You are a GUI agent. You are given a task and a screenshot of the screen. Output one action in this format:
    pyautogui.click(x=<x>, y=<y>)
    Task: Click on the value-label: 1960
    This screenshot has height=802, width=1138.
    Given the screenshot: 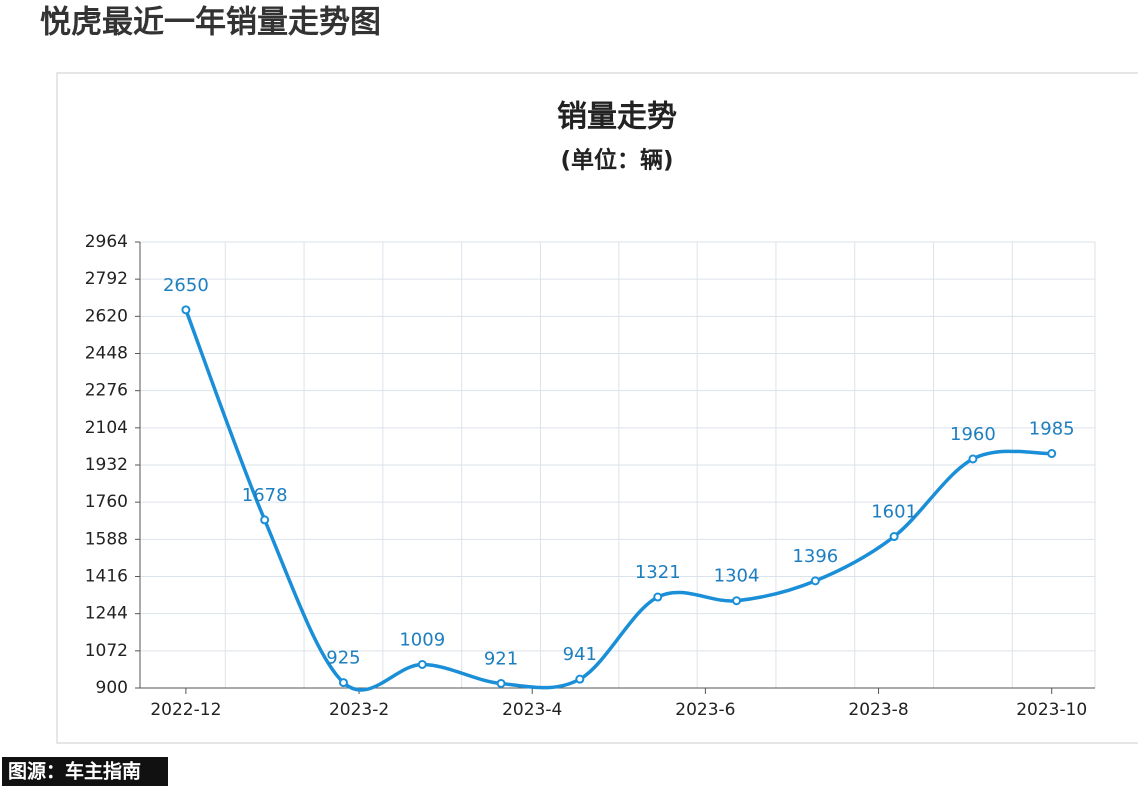 What is the action you would take?
    pyautogui.click(x=973, y=434)
    